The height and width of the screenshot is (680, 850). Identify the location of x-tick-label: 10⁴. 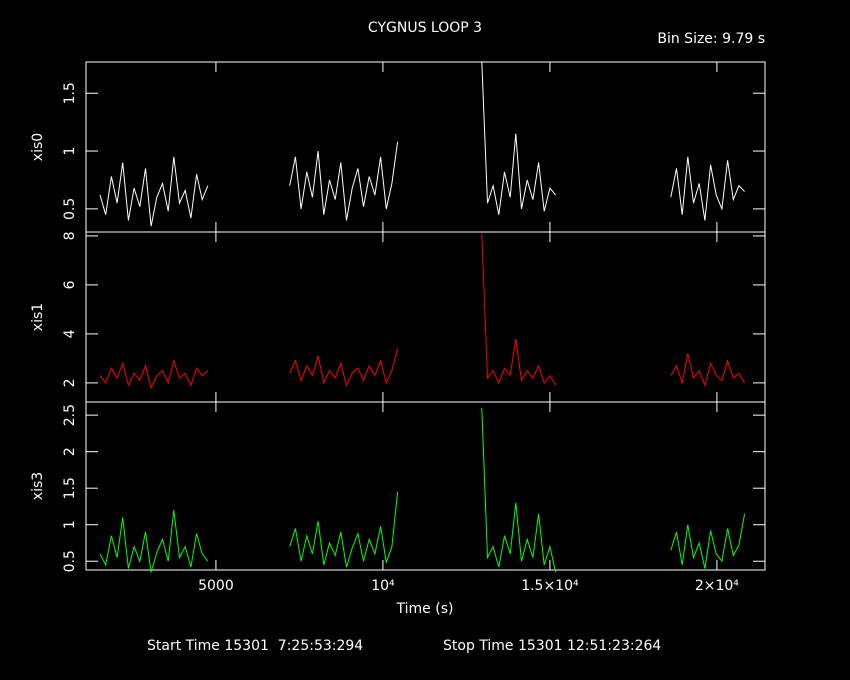
(383, 586).